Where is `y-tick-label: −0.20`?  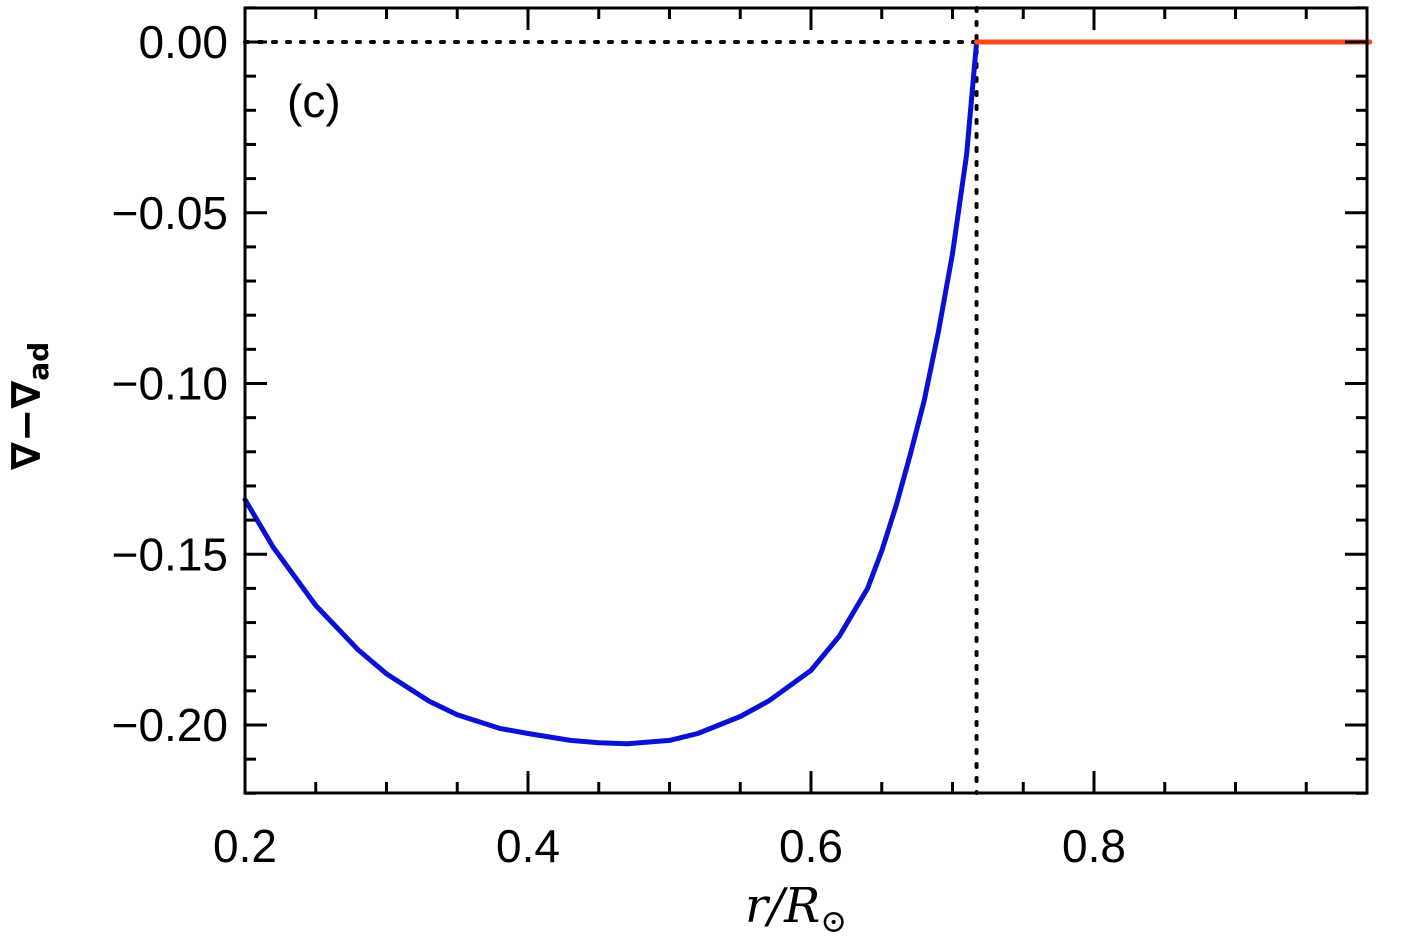 y-tick-label: −0.20 is located at coordinates (170, 725).